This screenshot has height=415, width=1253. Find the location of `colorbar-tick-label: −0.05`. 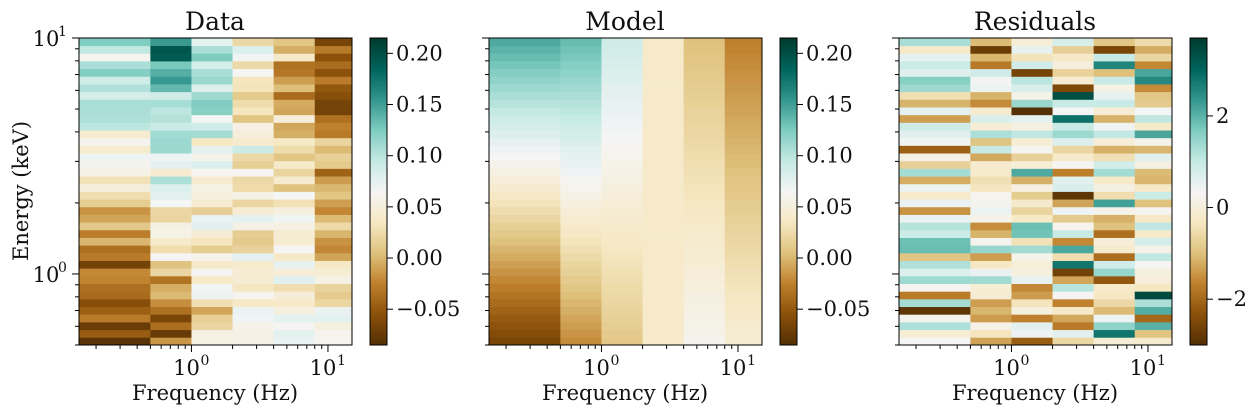

colorbar-tick-label: −0.05 is located at coordinates (838, 309).